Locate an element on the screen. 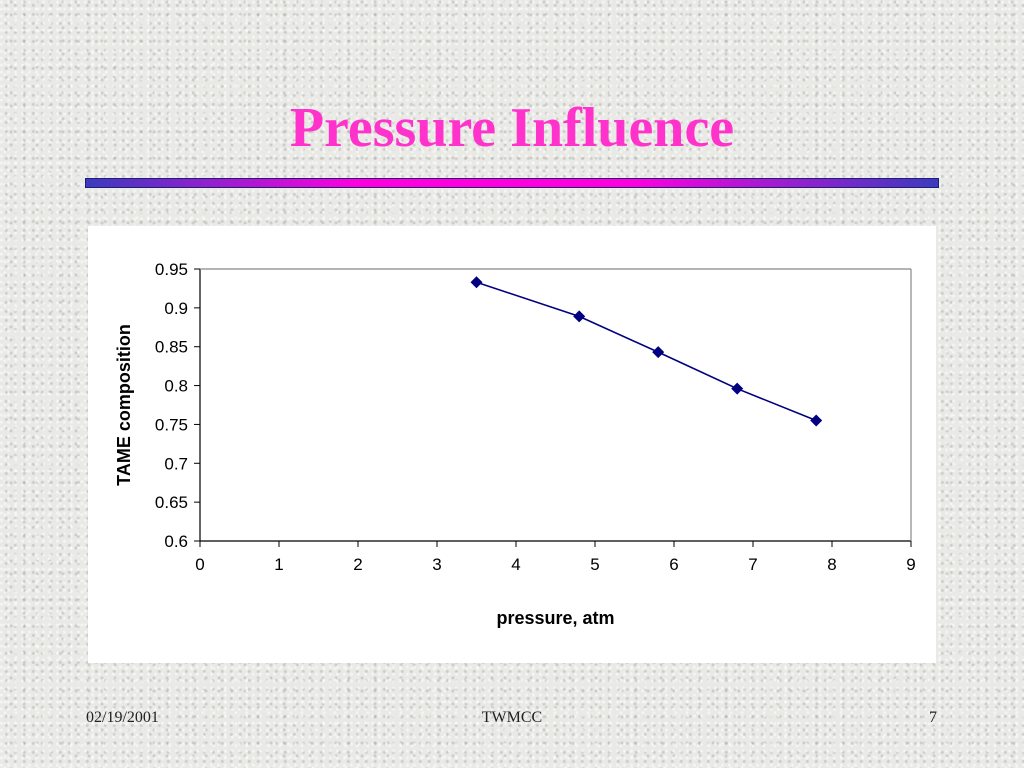 This screenshot has width=1024, height=768. y-tick-label: 0.65 is located at coordinates (171, 502).